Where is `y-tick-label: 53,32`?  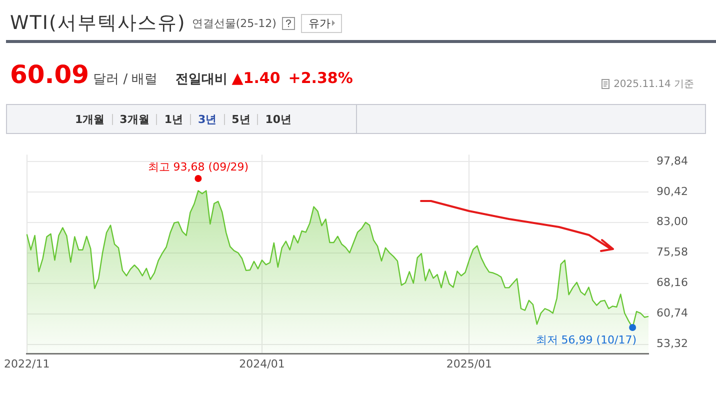
y-tick-label: 53,32 is located at coordinates (672, 343).